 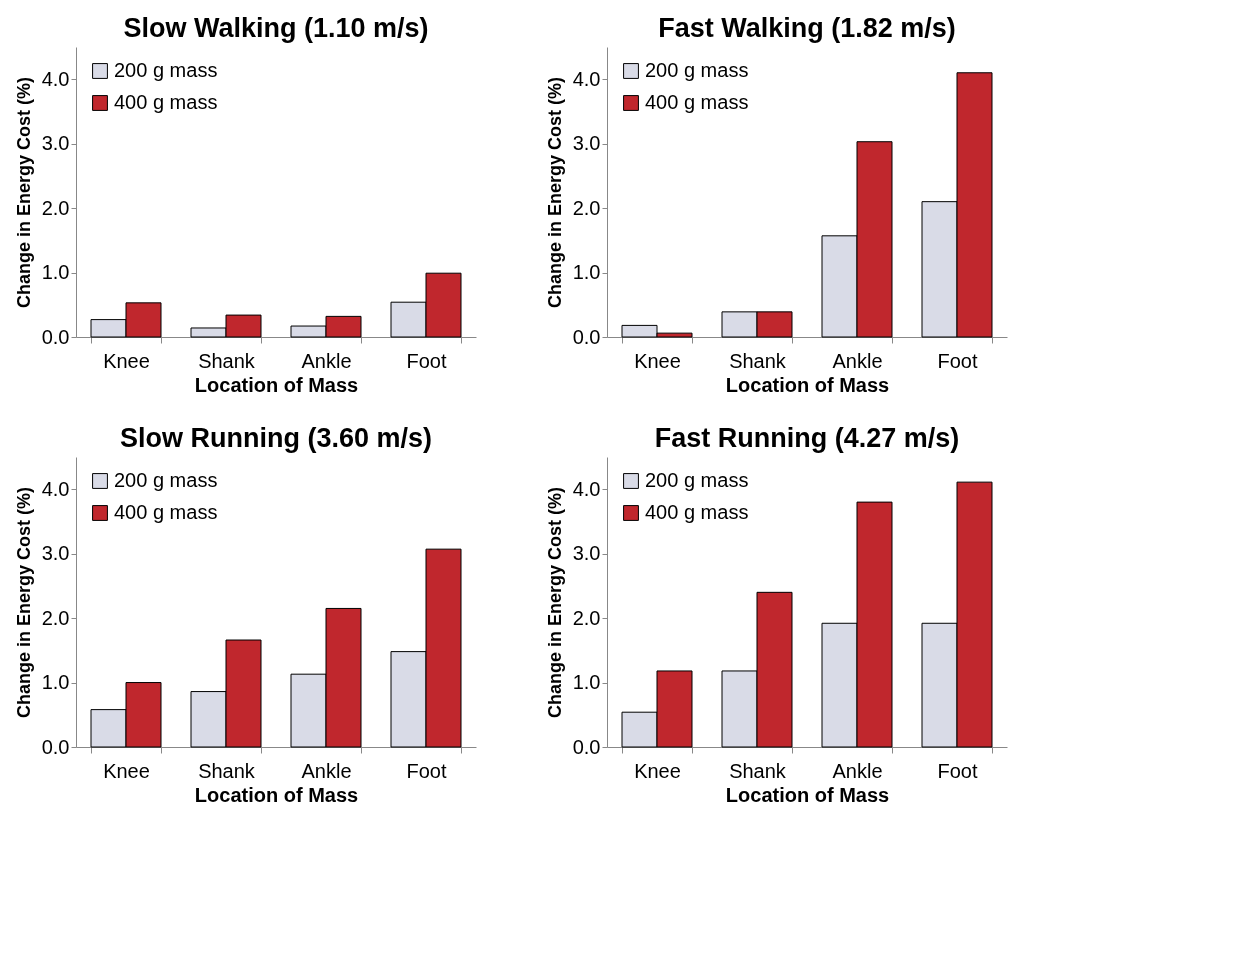 I want to click on chart-title: Slow Running (3.60 m/s), so click(x=276, y=438).